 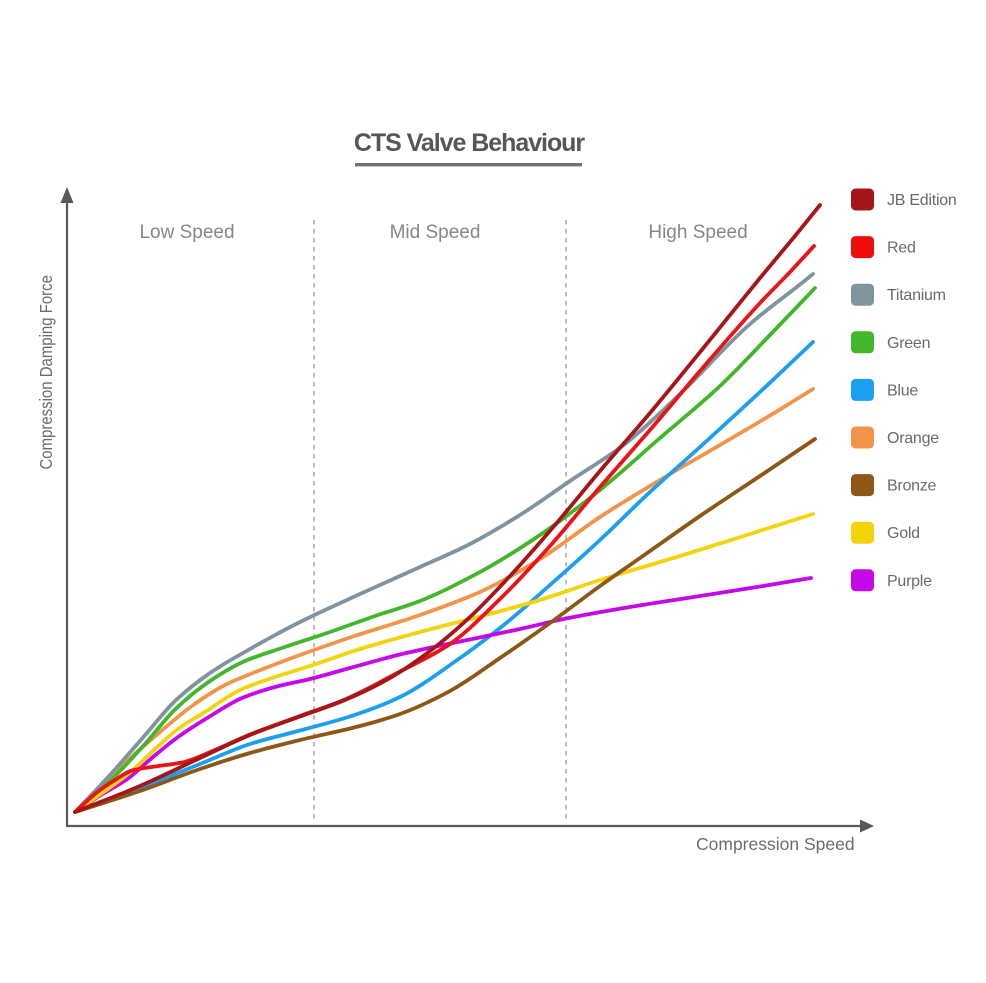 What do you see at coordinates (469, 143) in the screenshot?
I see `svg-text: CTS Valve Behaviour` at bounding box center [469, 143].